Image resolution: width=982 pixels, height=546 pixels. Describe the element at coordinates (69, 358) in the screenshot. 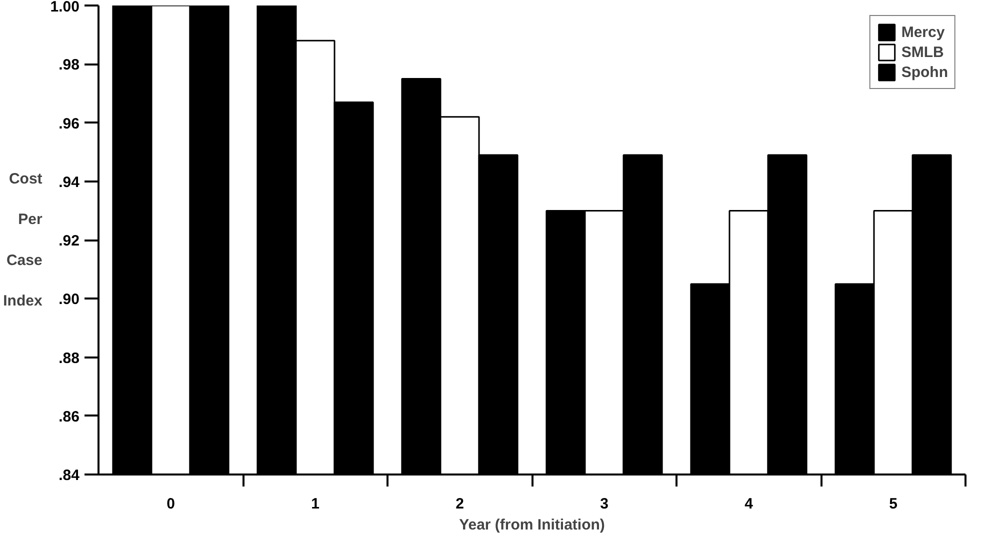

I see `y-tick-label: .88` at that location.